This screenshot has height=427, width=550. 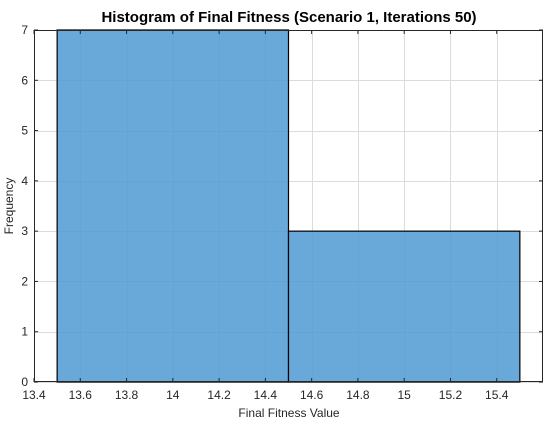 I want to click on x-axis-label: Final Fitness Value, so click(x=288, y=413).